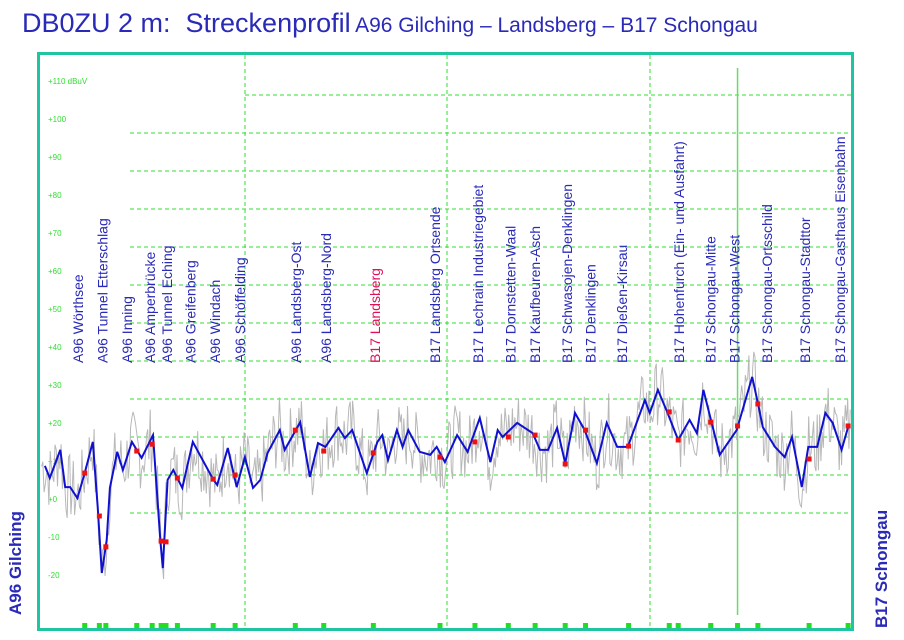 This screenshot has width=904, height=640. I want to click on start-label: A96 Gilching, so click(15, 563).